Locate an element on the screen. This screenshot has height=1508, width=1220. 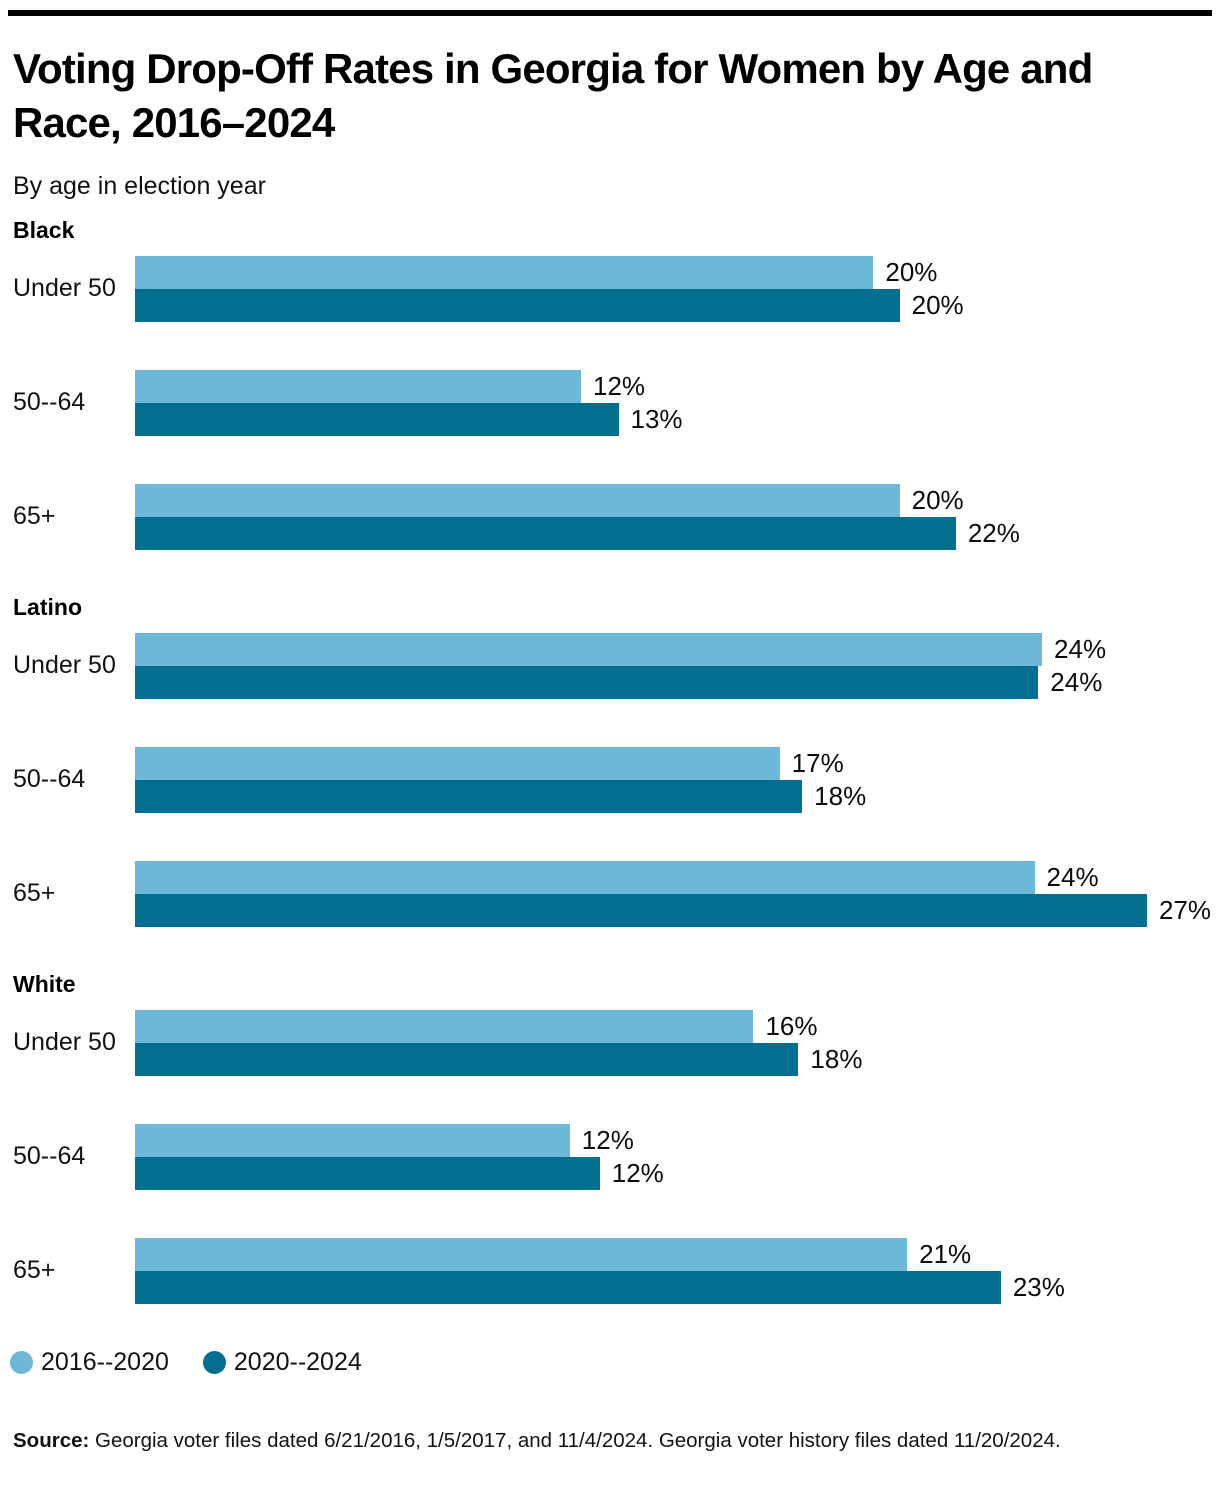
bar-line: 27% is located at coordinates (677, 910).